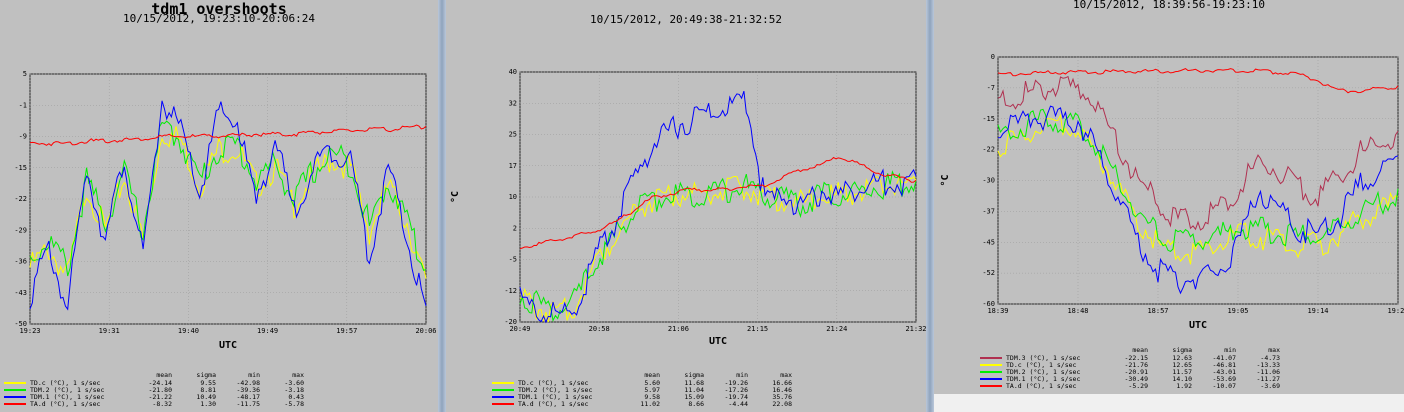 The width and height of the screenshot is (1404, 412). What do you see at coordinates (988, 273) in the screenshot?
I see `y-tick-label: -52` at bounding box center [988, 273].